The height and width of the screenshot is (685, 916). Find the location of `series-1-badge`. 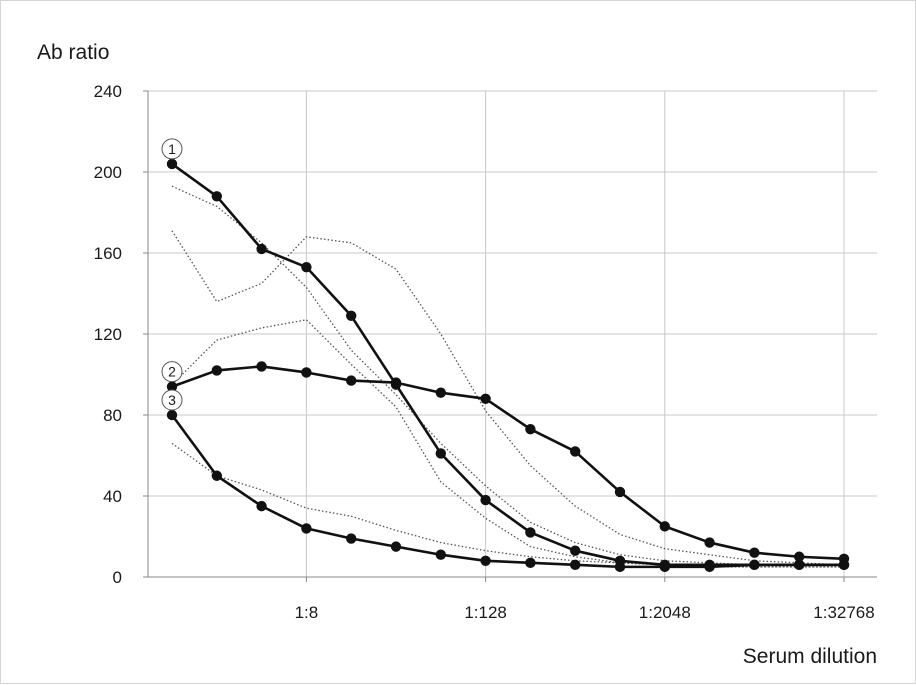

series-1-badge is located at coordinates (172, 149).